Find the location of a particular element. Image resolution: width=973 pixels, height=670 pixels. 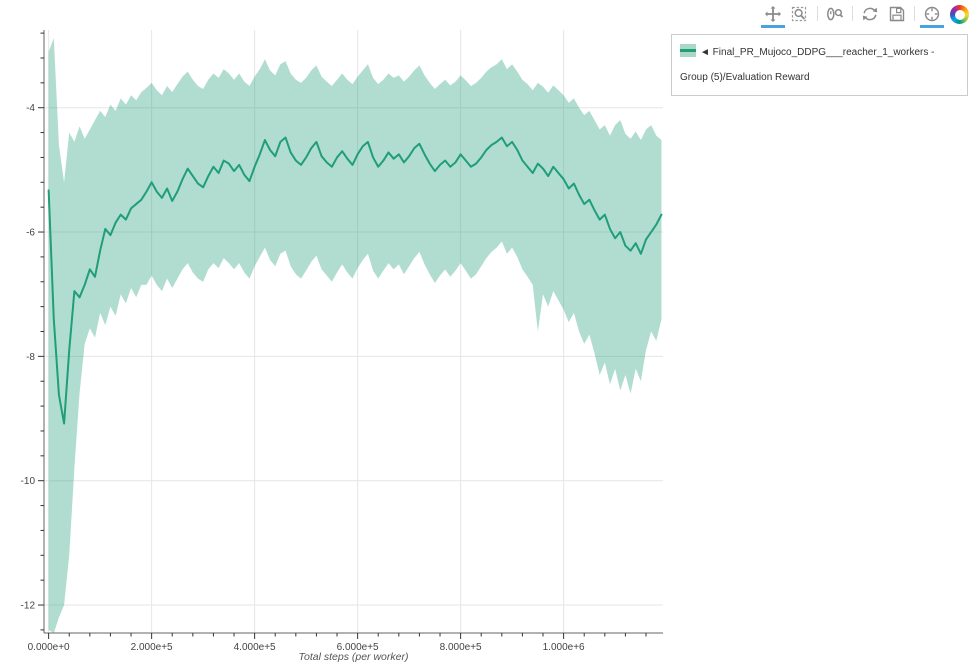

x-tick-label: 4.000e+5 is located at coordinates (255, 647).